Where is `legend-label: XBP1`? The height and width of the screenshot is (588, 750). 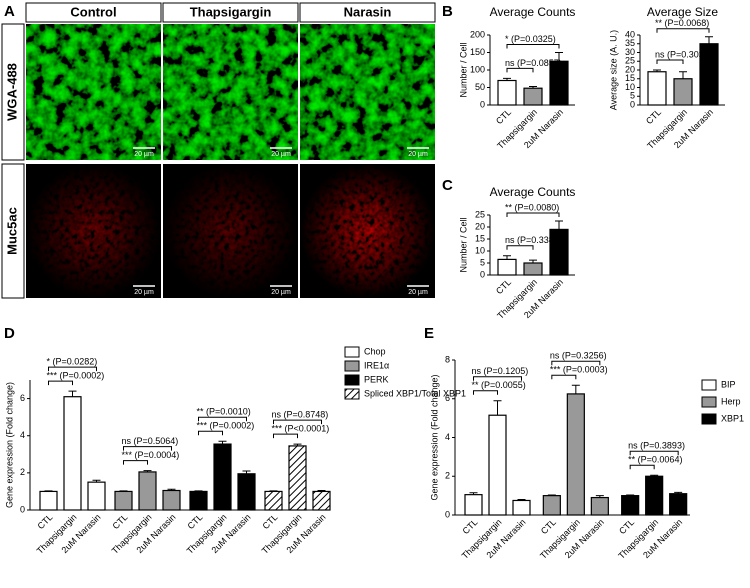 legend-label: XBP1 is located at coordinates (732, 418).